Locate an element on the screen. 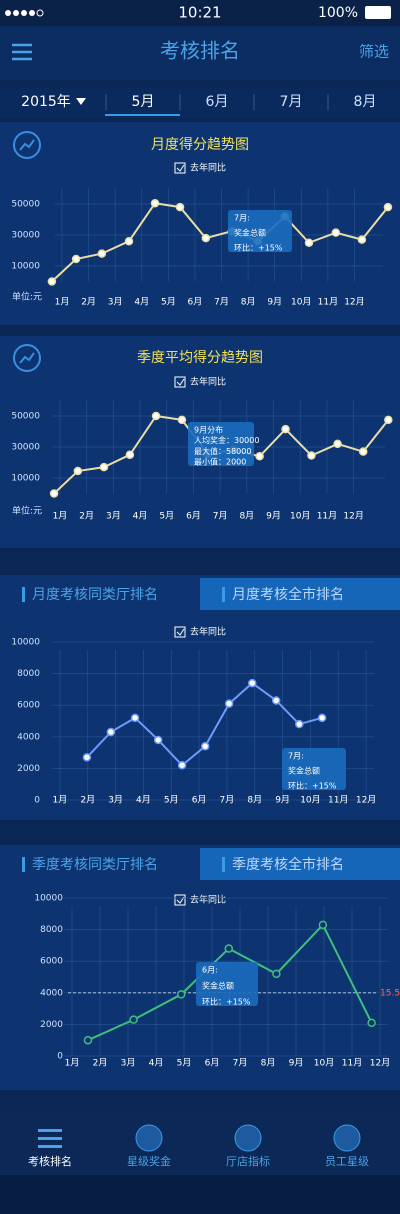  section-tab: 季度考核全市排名 is located at coordinates (288, 864).